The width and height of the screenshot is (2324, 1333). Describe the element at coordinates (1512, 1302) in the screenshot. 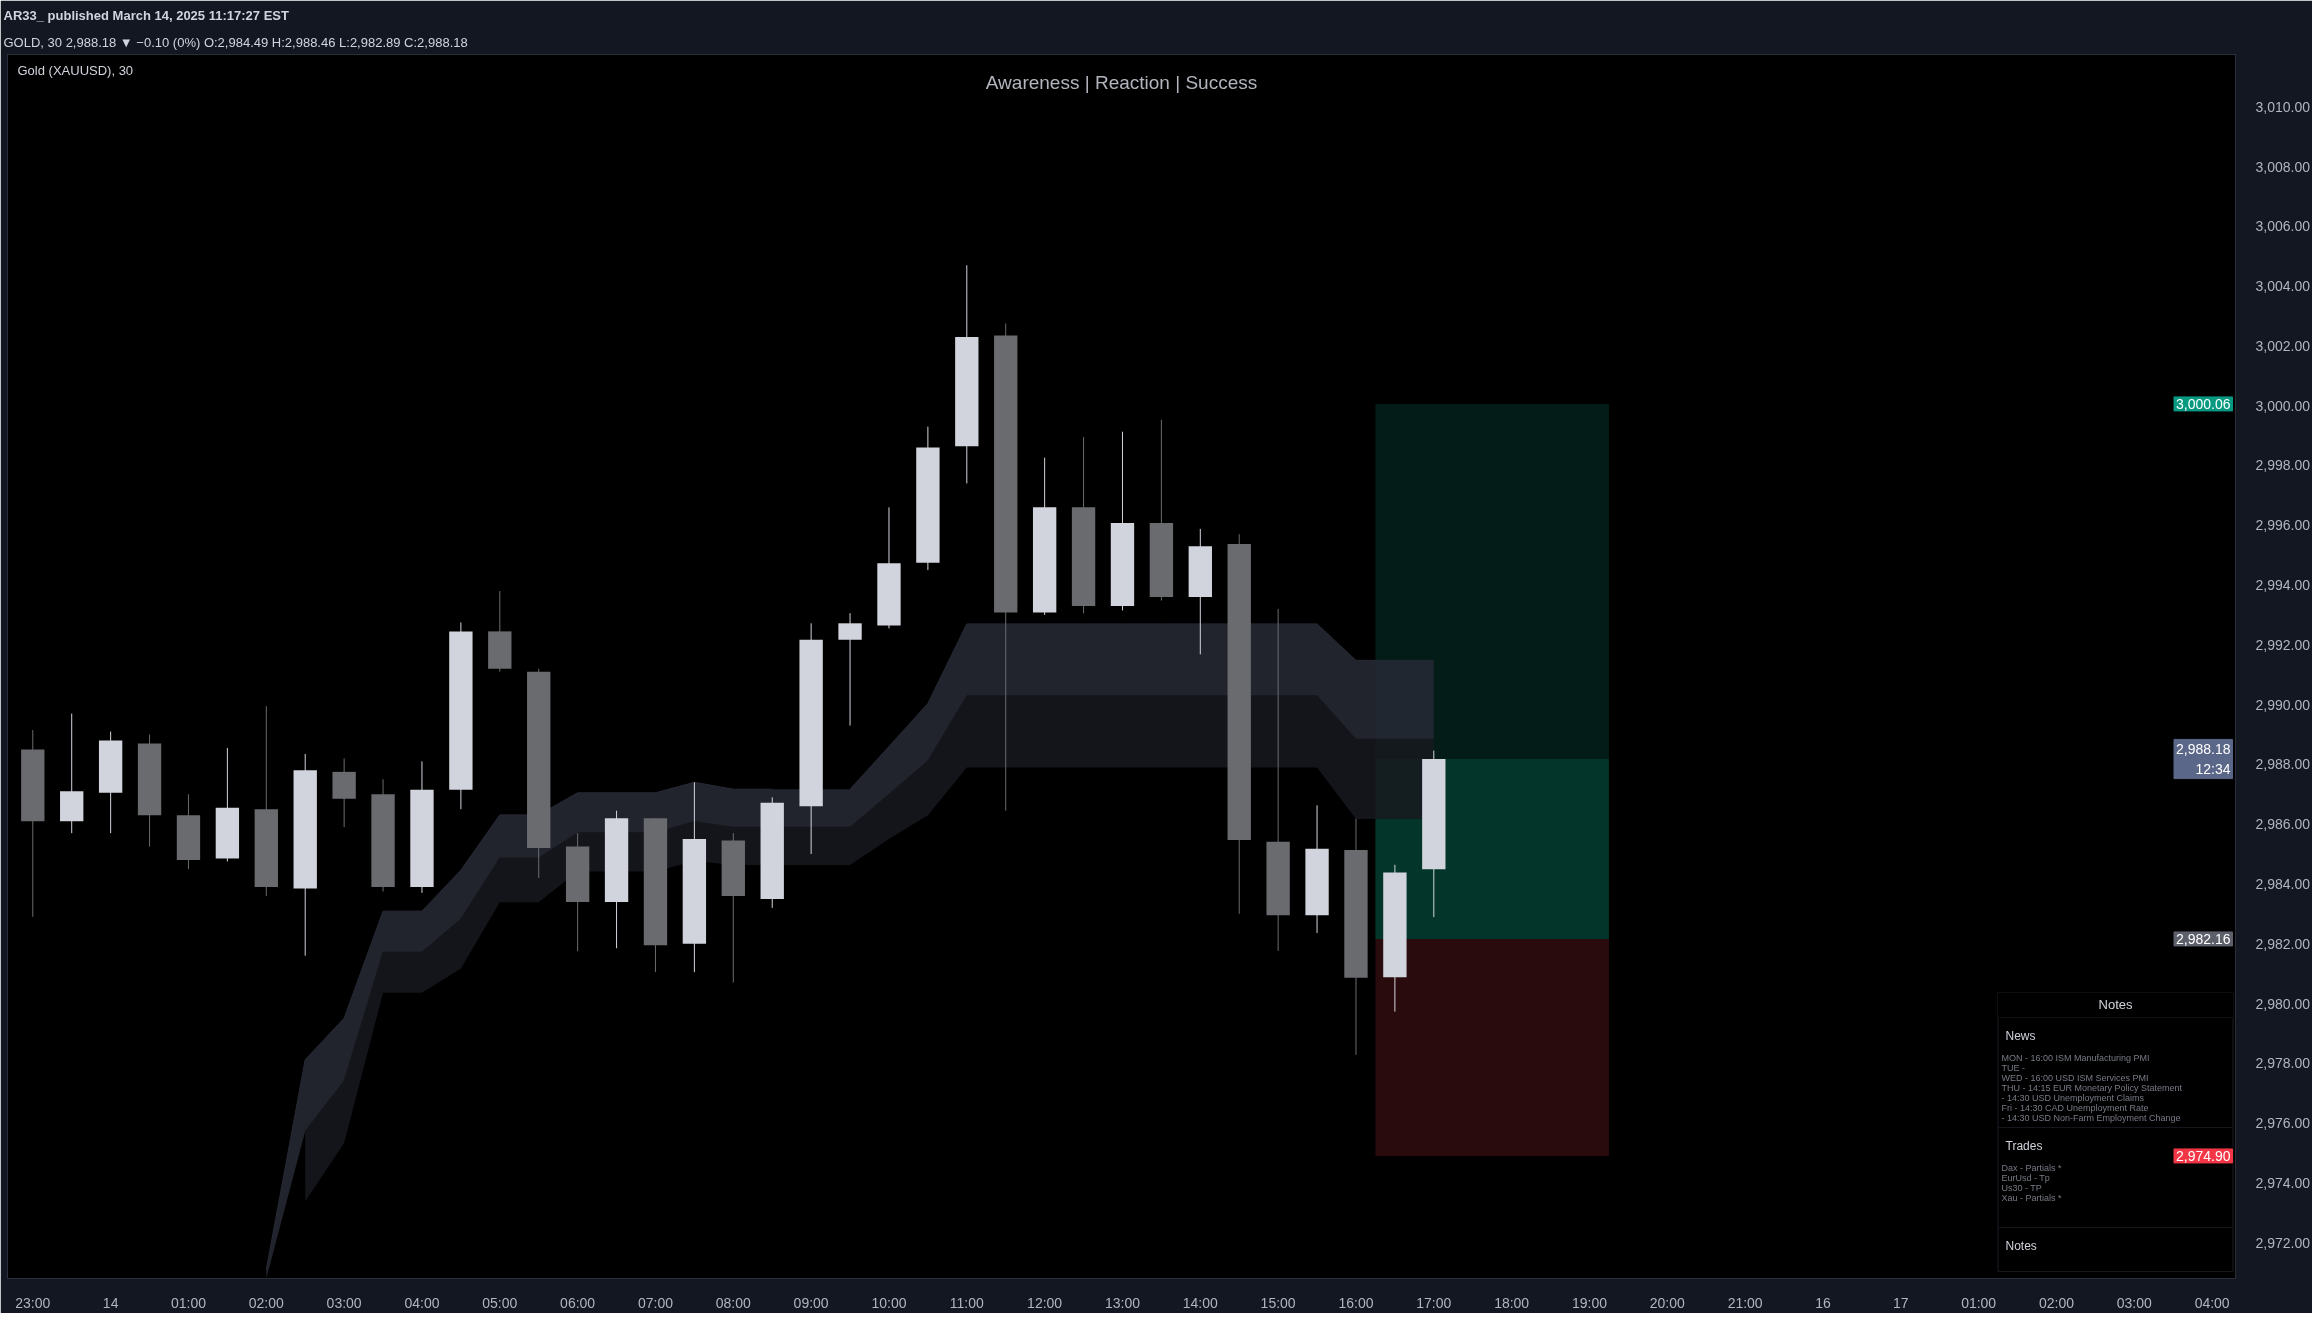

I see `x-tick-label: 18:00` at that location.